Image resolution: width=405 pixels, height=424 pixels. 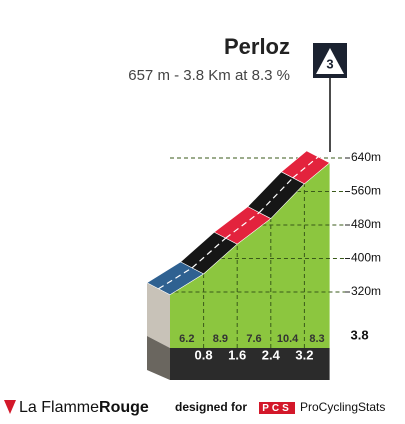 I want to click on gradient-label: 8.3, so click(x=316, y=339).